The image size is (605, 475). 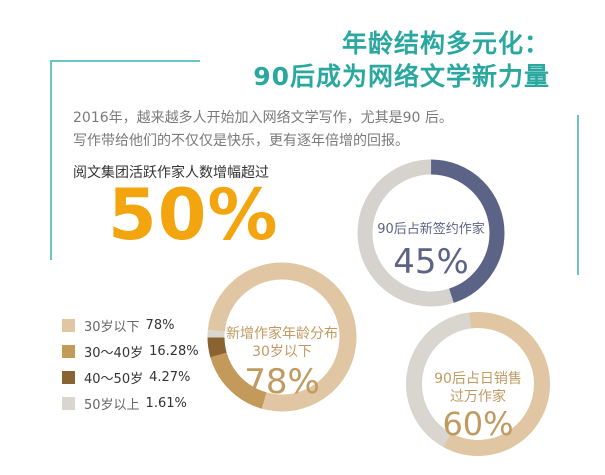 What do you see at coordinates (578, 195) in the screenshot?
I see `frame-line-right` at bounding box center [578, 195].